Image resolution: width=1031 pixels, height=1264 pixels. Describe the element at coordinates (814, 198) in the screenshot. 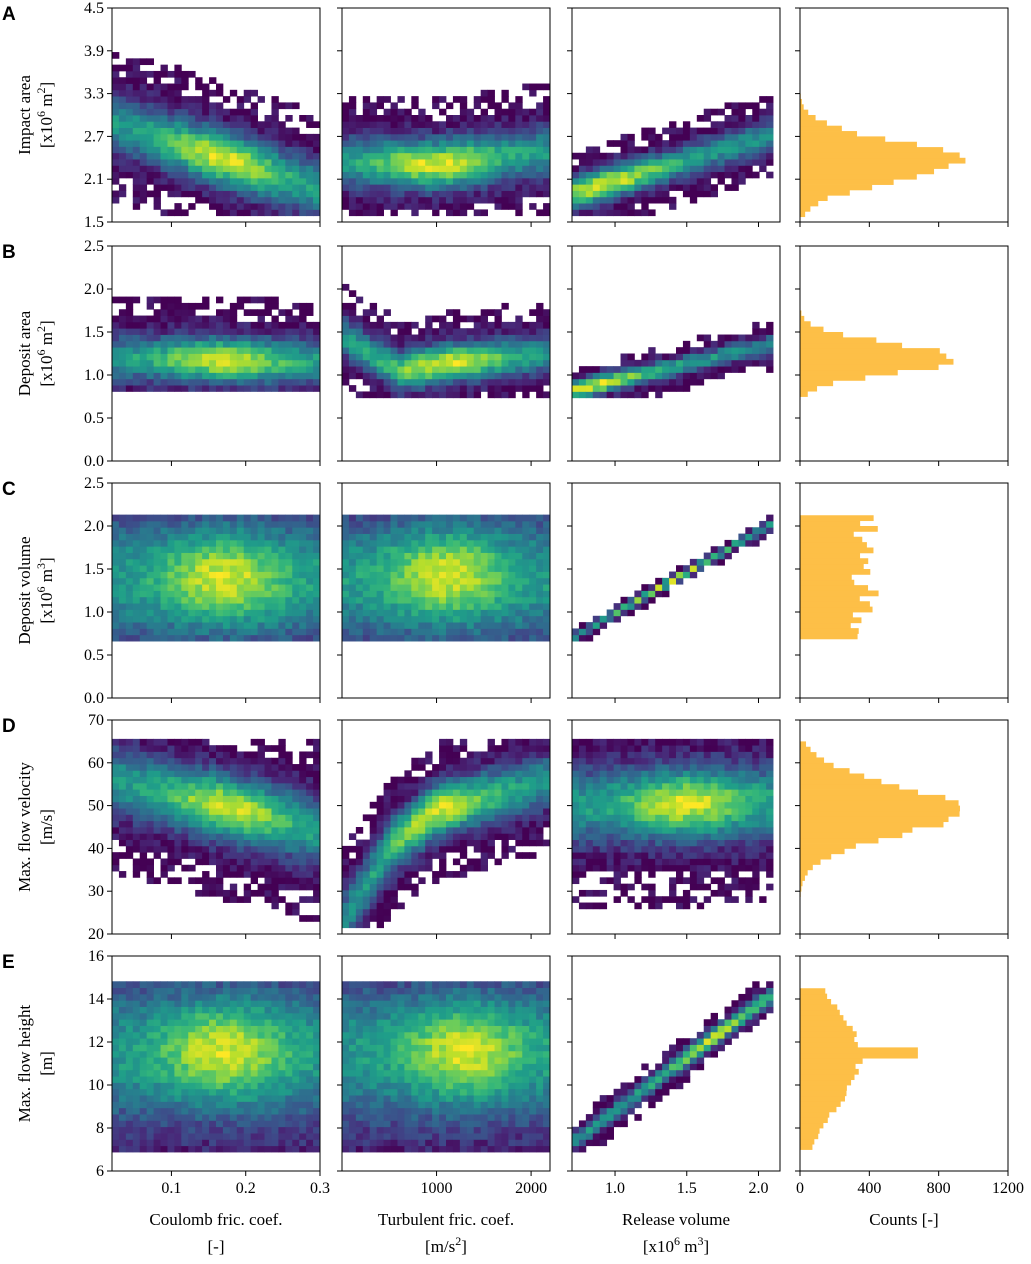

I see `histogram-bar` at that location.